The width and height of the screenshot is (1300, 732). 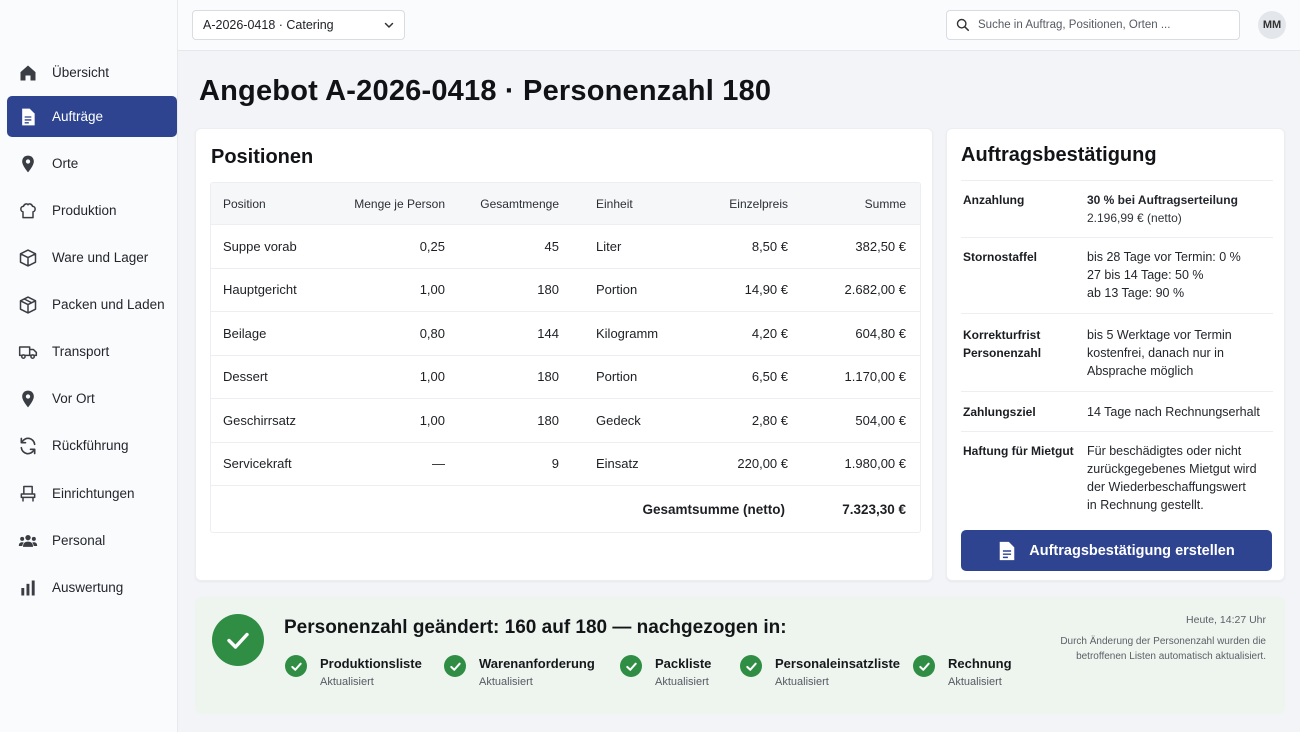 I want to click on map-pin-icon, so click(x=28, y=164).